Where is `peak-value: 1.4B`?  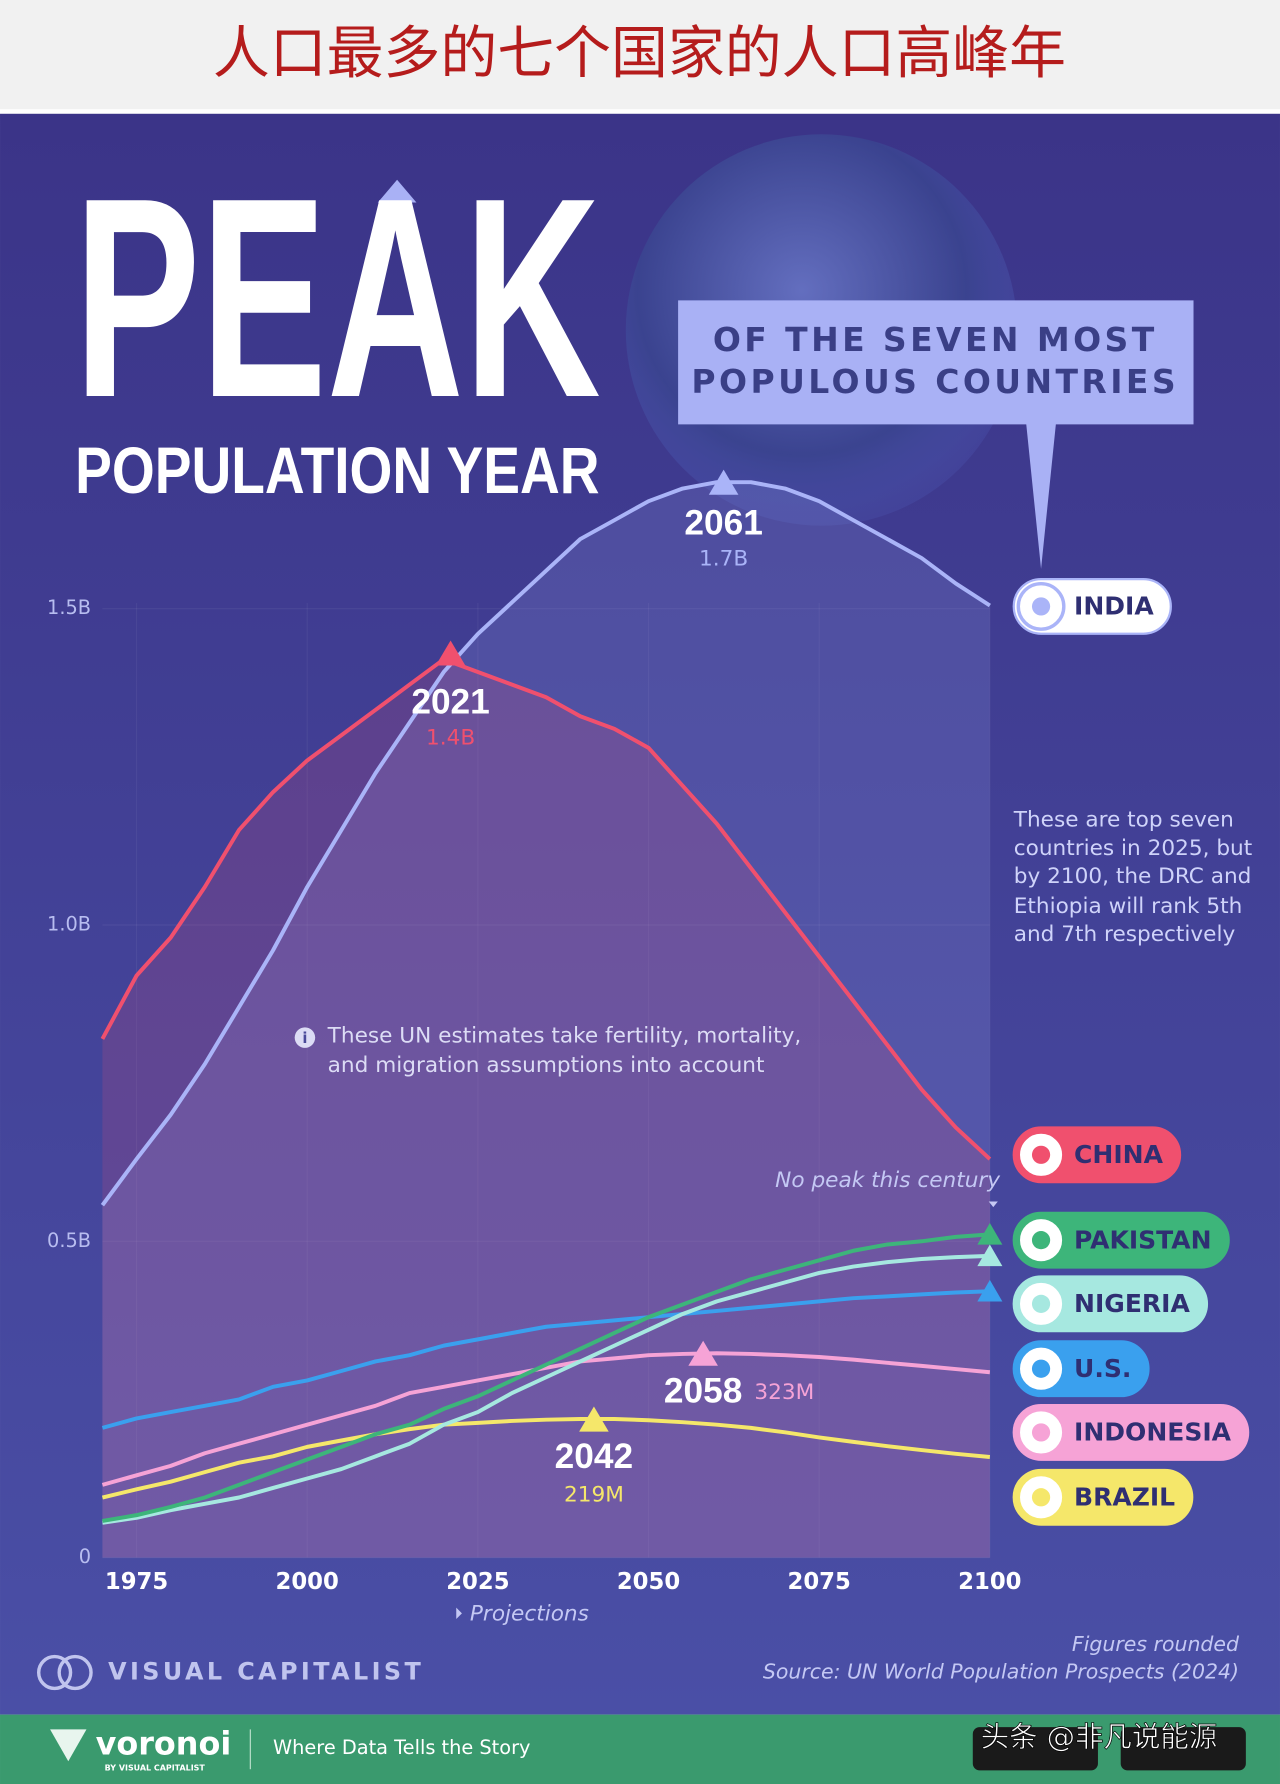 peak-value: 1.4B is located at coordinates (450, 737).